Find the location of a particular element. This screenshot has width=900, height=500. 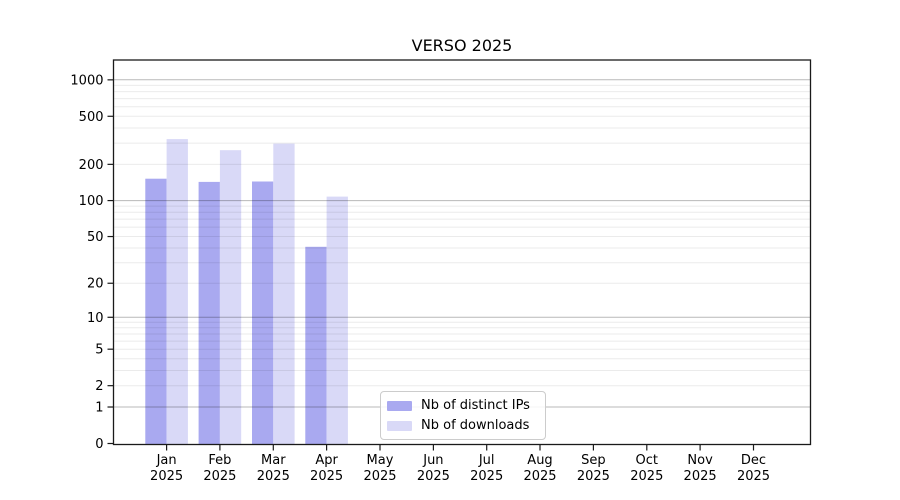

y-tick-label: 2 is located at coordinates (99, 386).